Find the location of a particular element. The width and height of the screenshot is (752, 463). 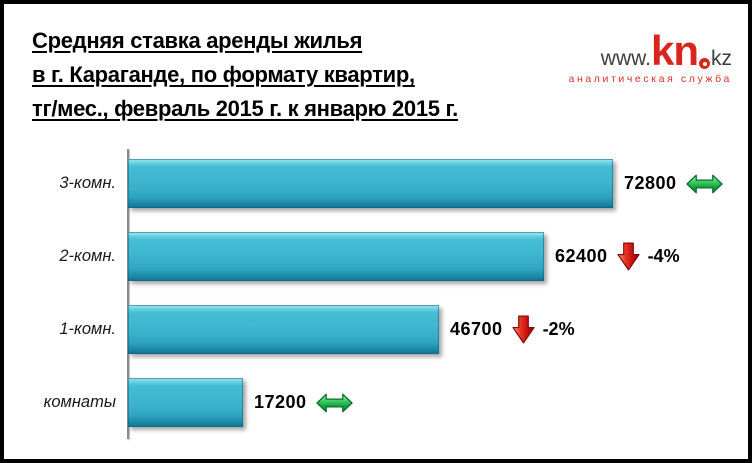

bar-3-комн. is located at coordinates (370, 183).